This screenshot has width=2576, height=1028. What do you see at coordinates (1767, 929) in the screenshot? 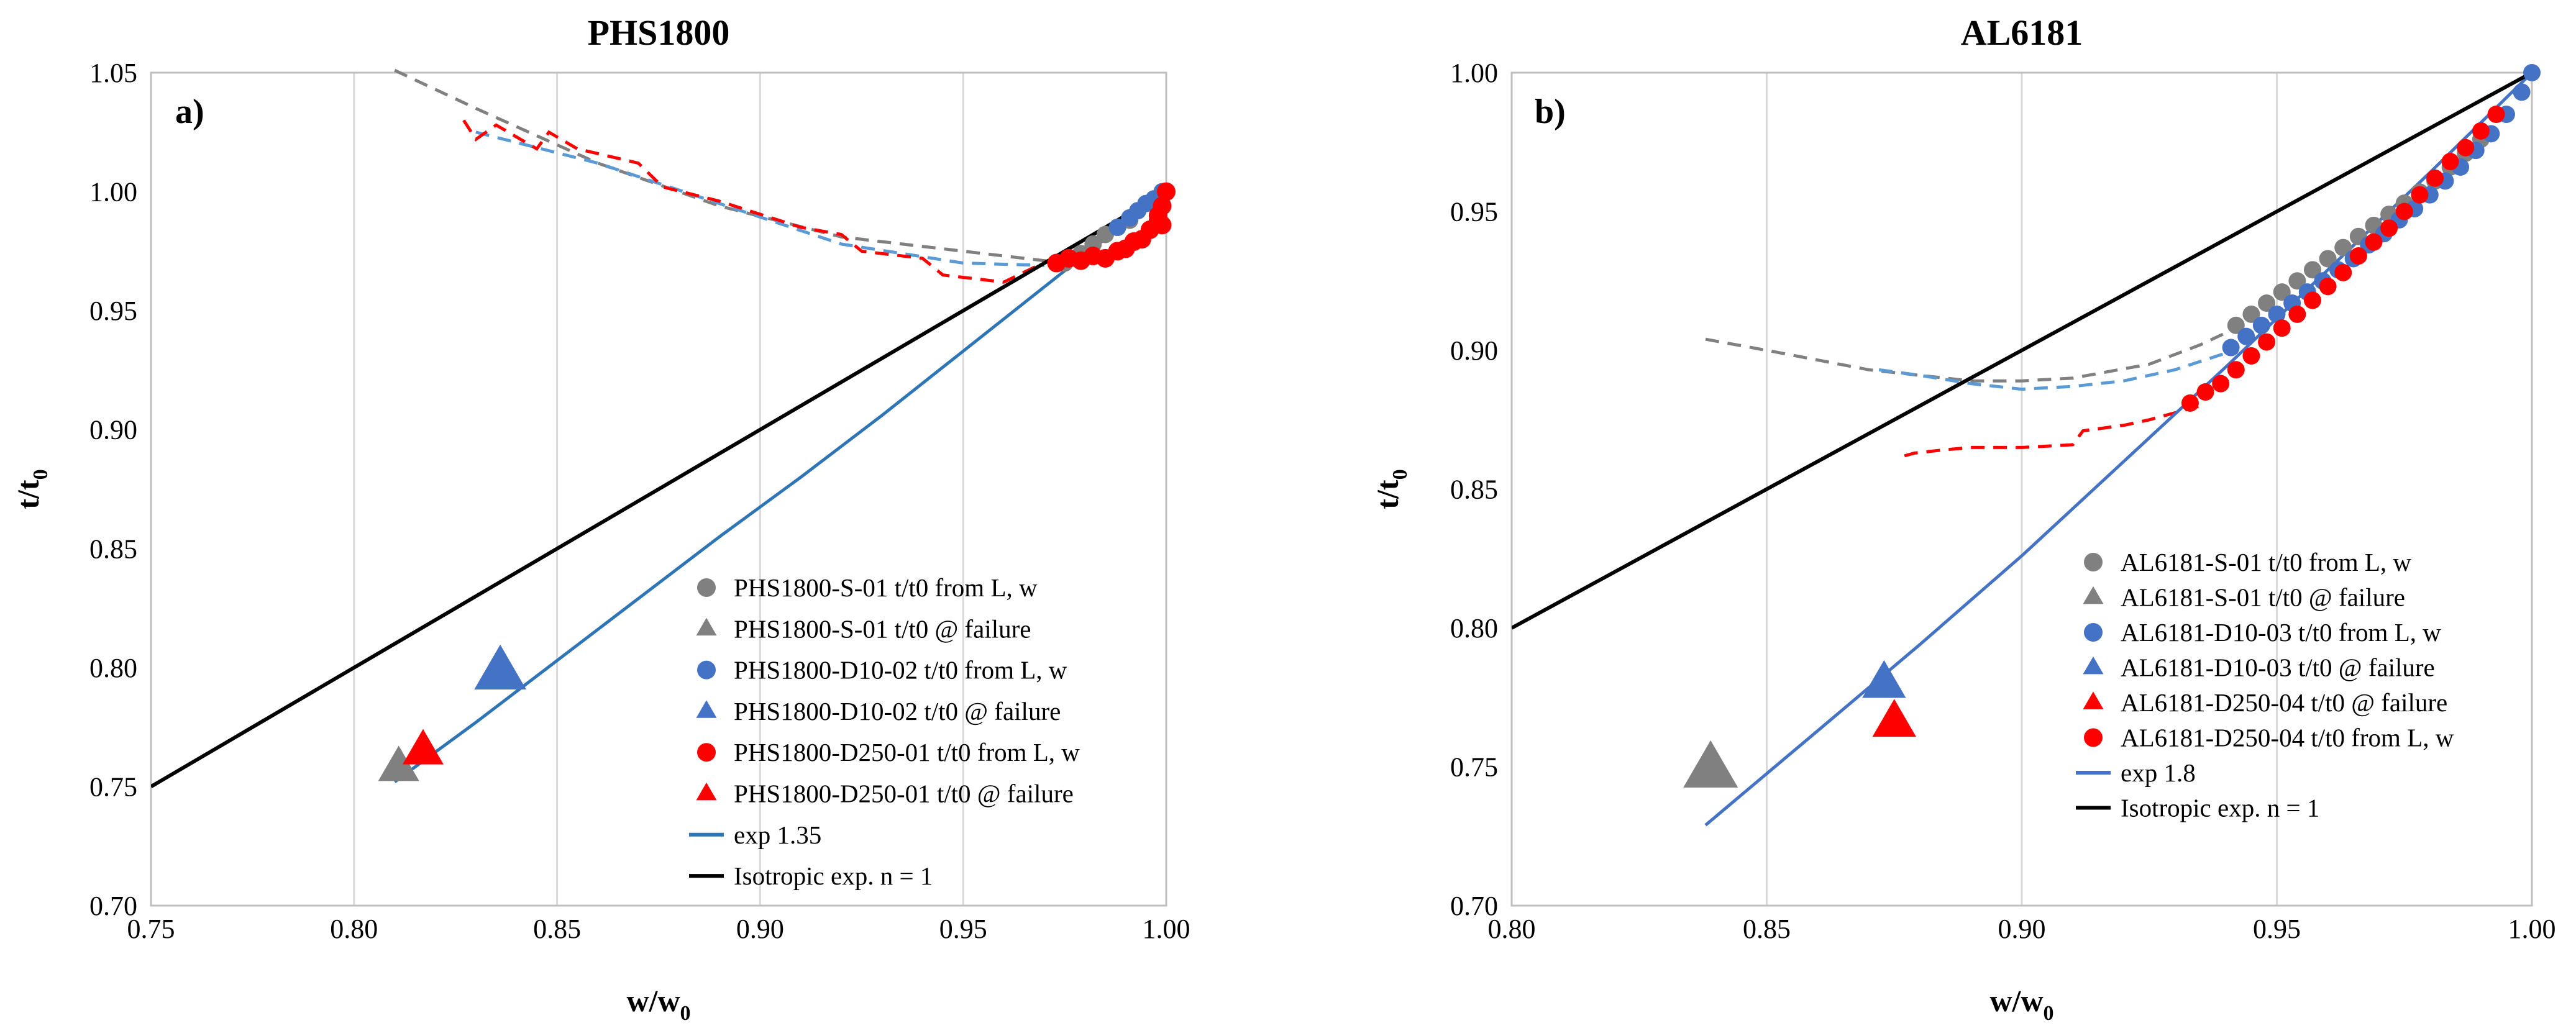
I see `x-tick-label: 0.85` at bounding box center [1767, 929].